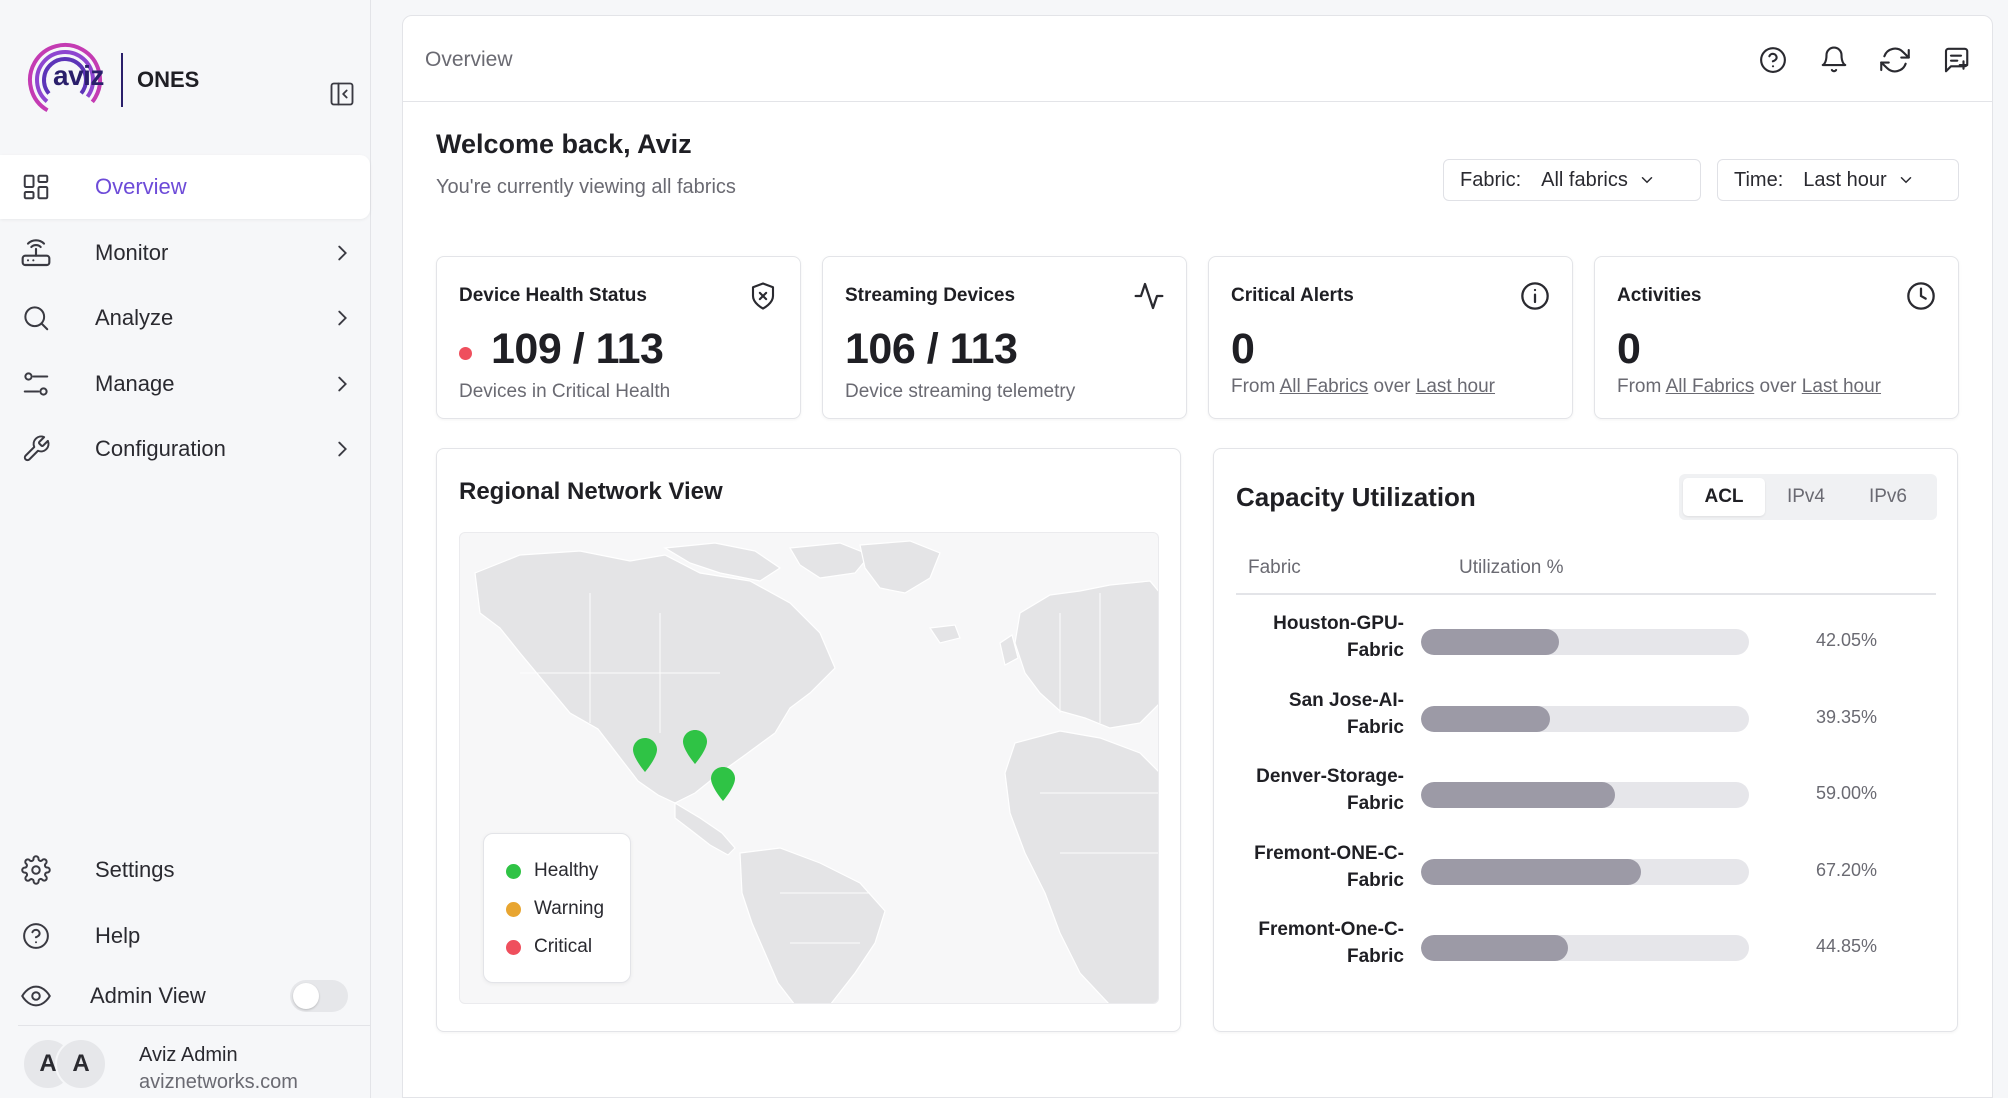  Describe the element at coordinates (185, 449) in the screenshot. I see `sidebar-item-configuration: Configuration` at that location.